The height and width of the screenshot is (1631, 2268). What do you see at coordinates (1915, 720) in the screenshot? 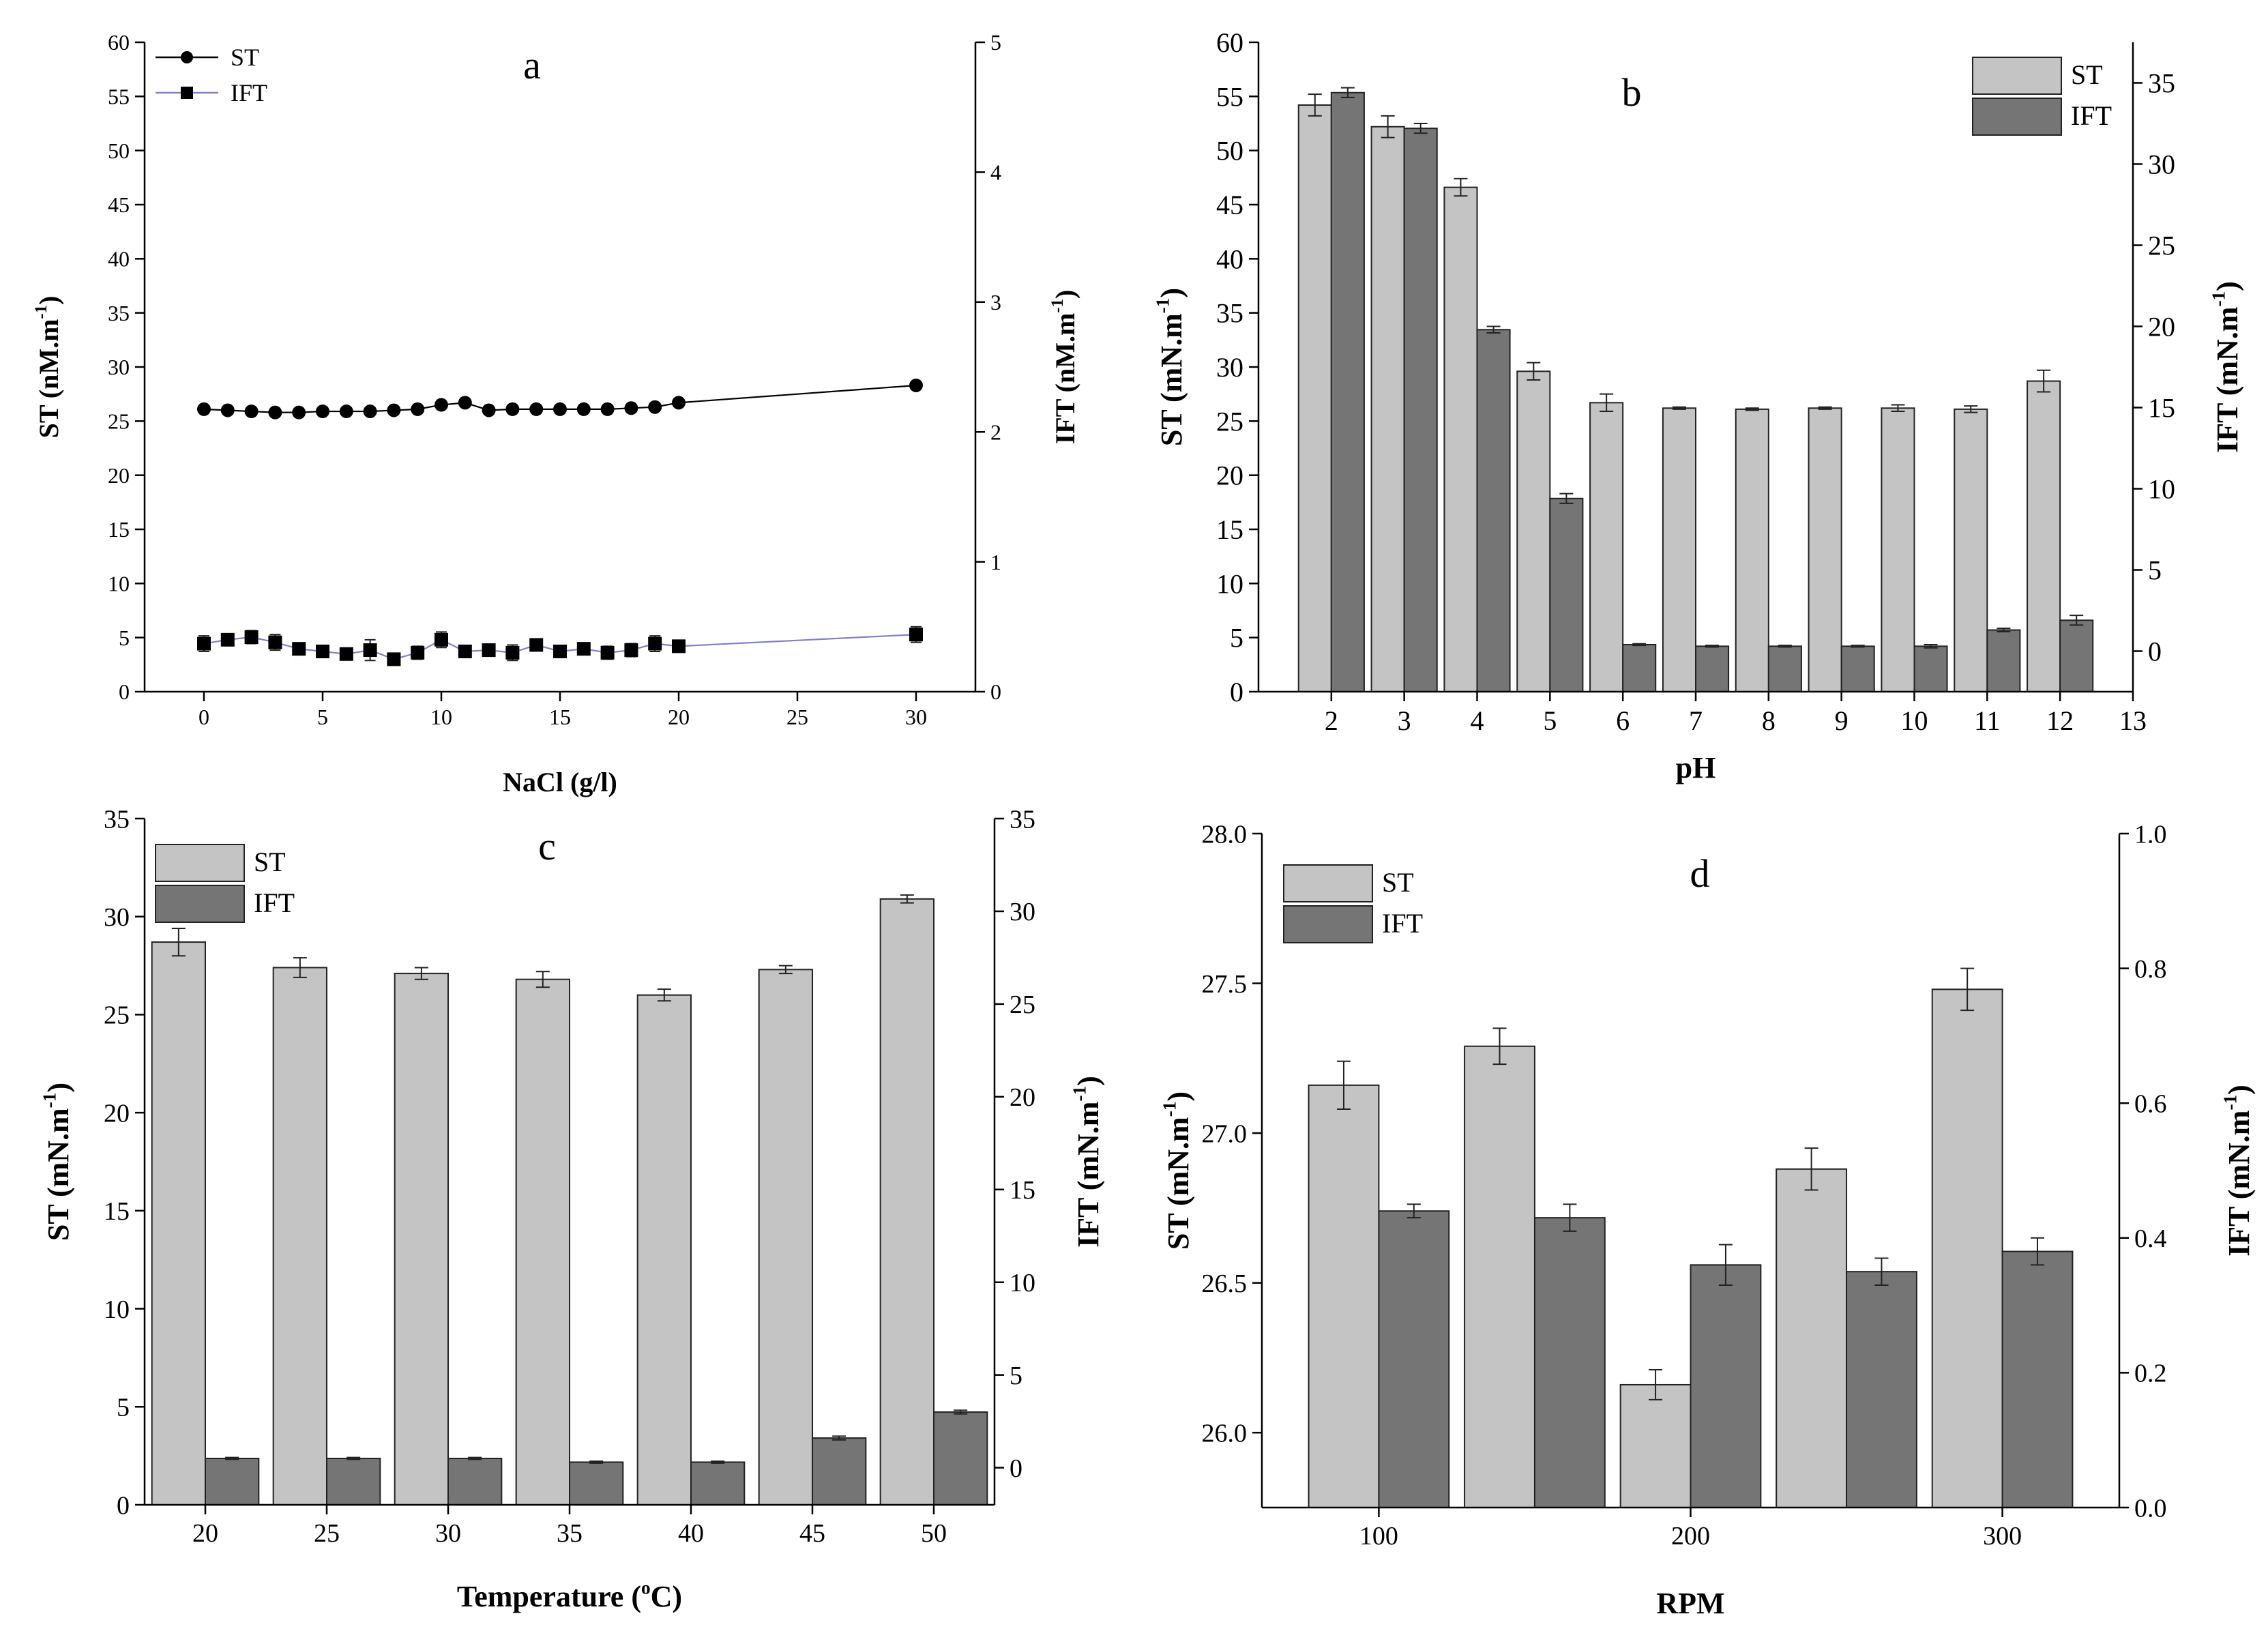
I see `x-tick-label: 10` at bounding box center [1915, 720].